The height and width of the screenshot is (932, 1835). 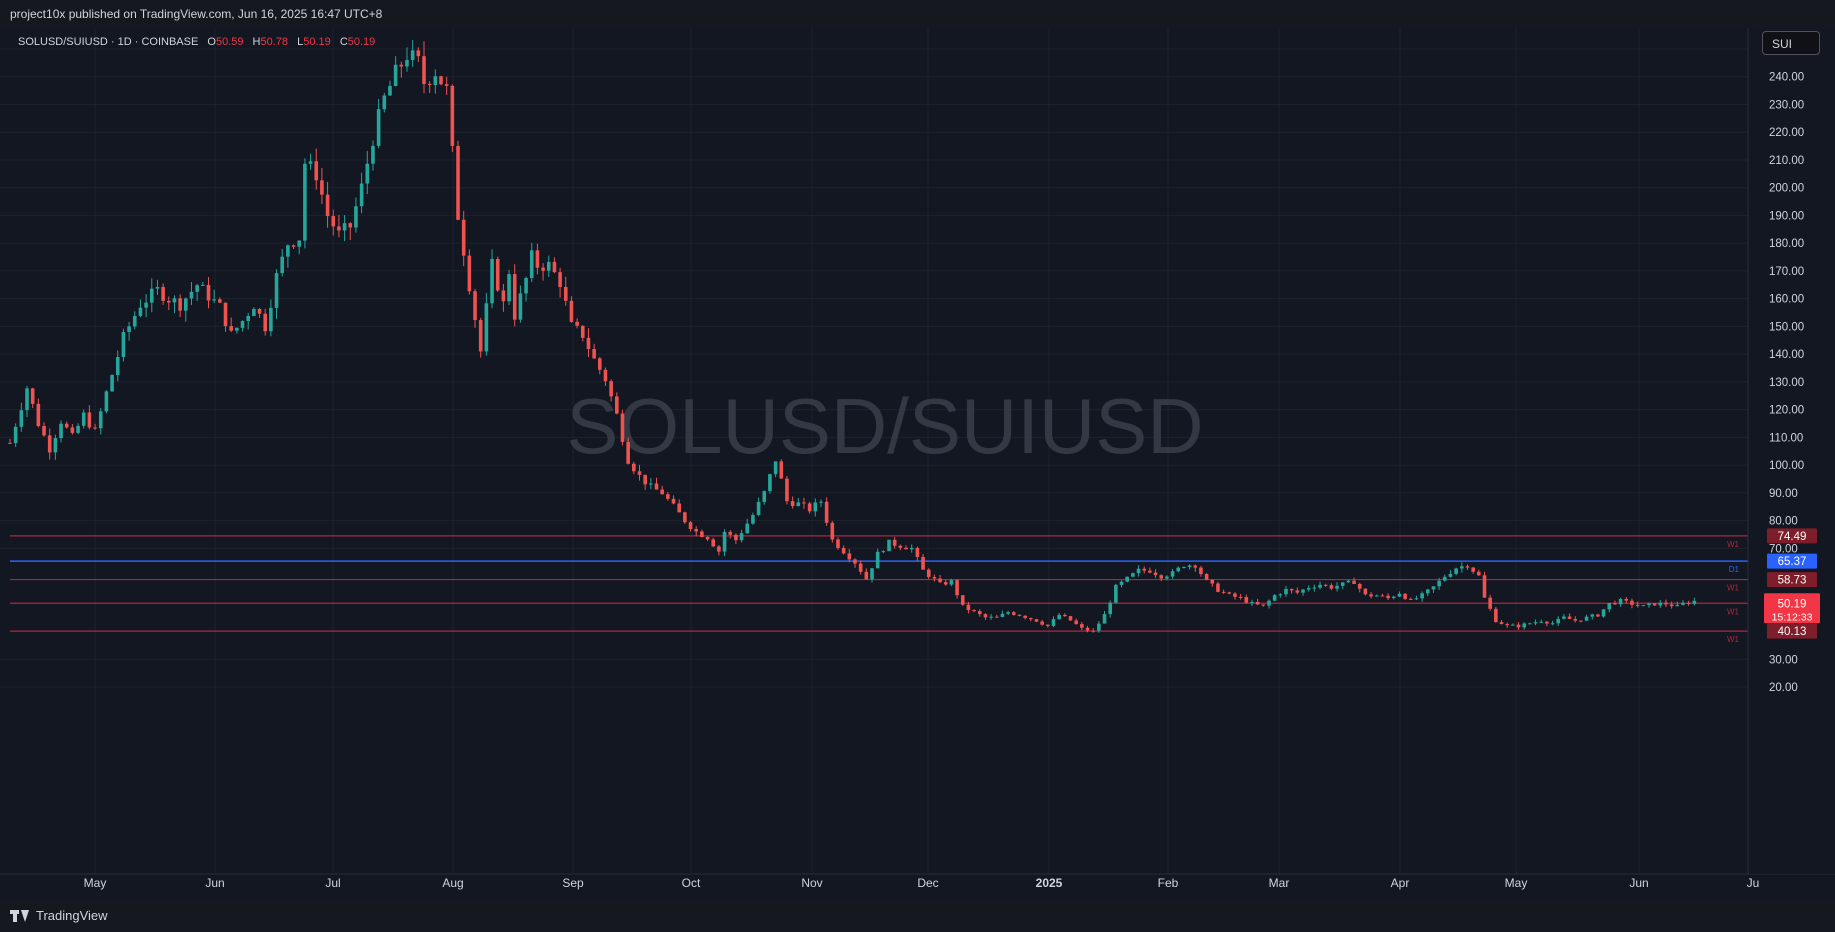 What do you see at coordinates (1786, 244) in the screenshot?
I see `y-tick-label: 180.00` at bounding box center [1786, 244].